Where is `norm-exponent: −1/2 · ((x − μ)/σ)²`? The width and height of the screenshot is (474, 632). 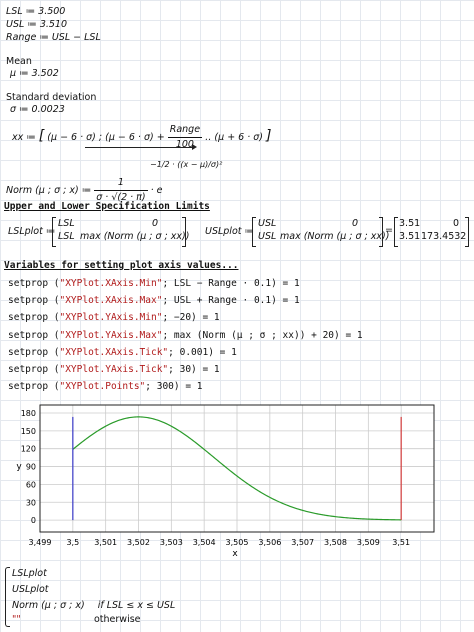 norm-exponent: −1/2 · ((x − μ)/σ)² is located at coordinates (186, 164).